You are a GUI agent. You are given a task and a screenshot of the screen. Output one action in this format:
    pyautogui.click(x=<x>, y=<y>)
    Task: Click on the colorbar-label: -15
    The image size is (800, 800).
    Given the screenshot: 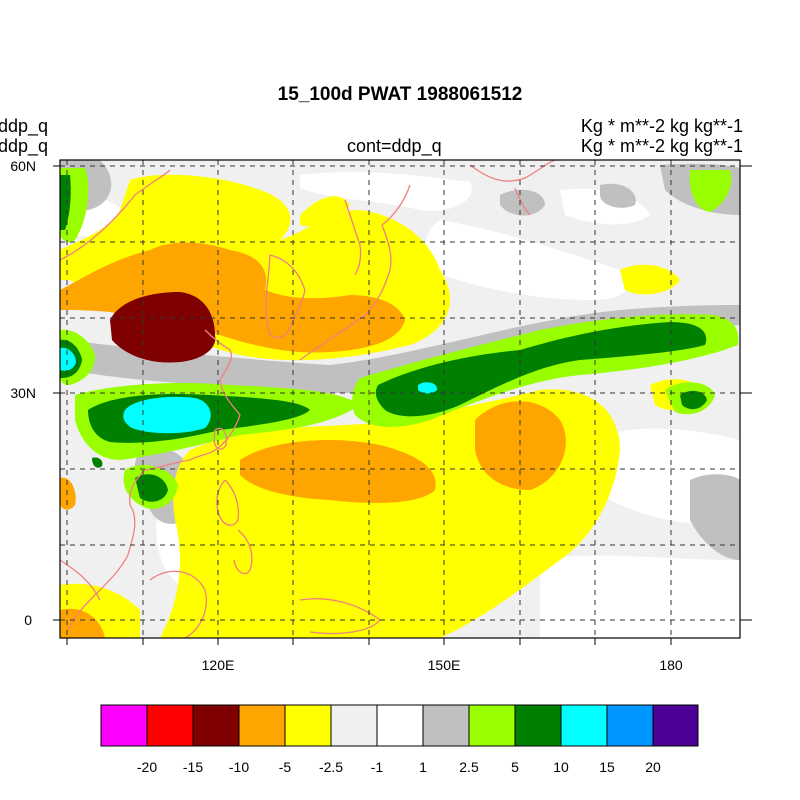 What is the action you would take?
    pyautogui.click(x=193, y=767)
    